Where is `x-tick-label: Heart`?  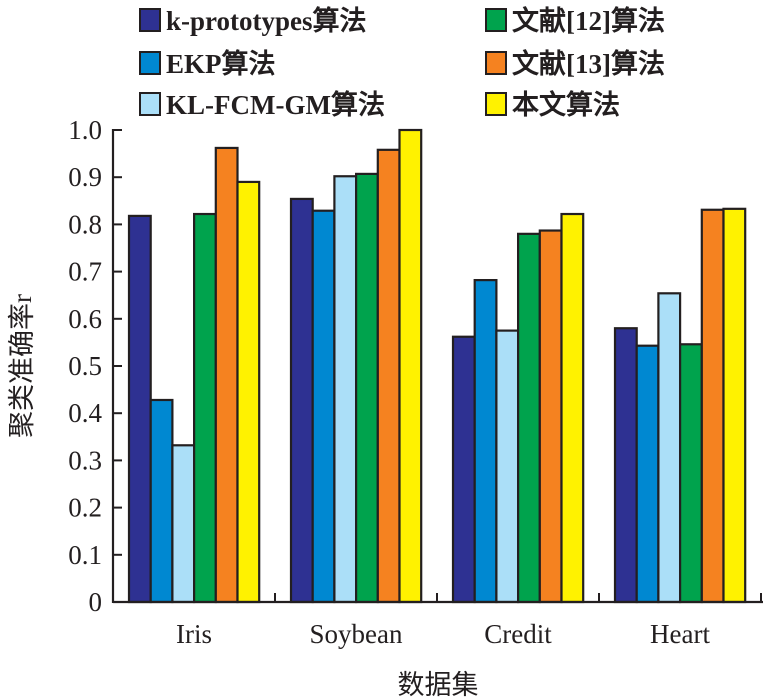
x-tick-label: Heart is located at coordinates (680, 634).